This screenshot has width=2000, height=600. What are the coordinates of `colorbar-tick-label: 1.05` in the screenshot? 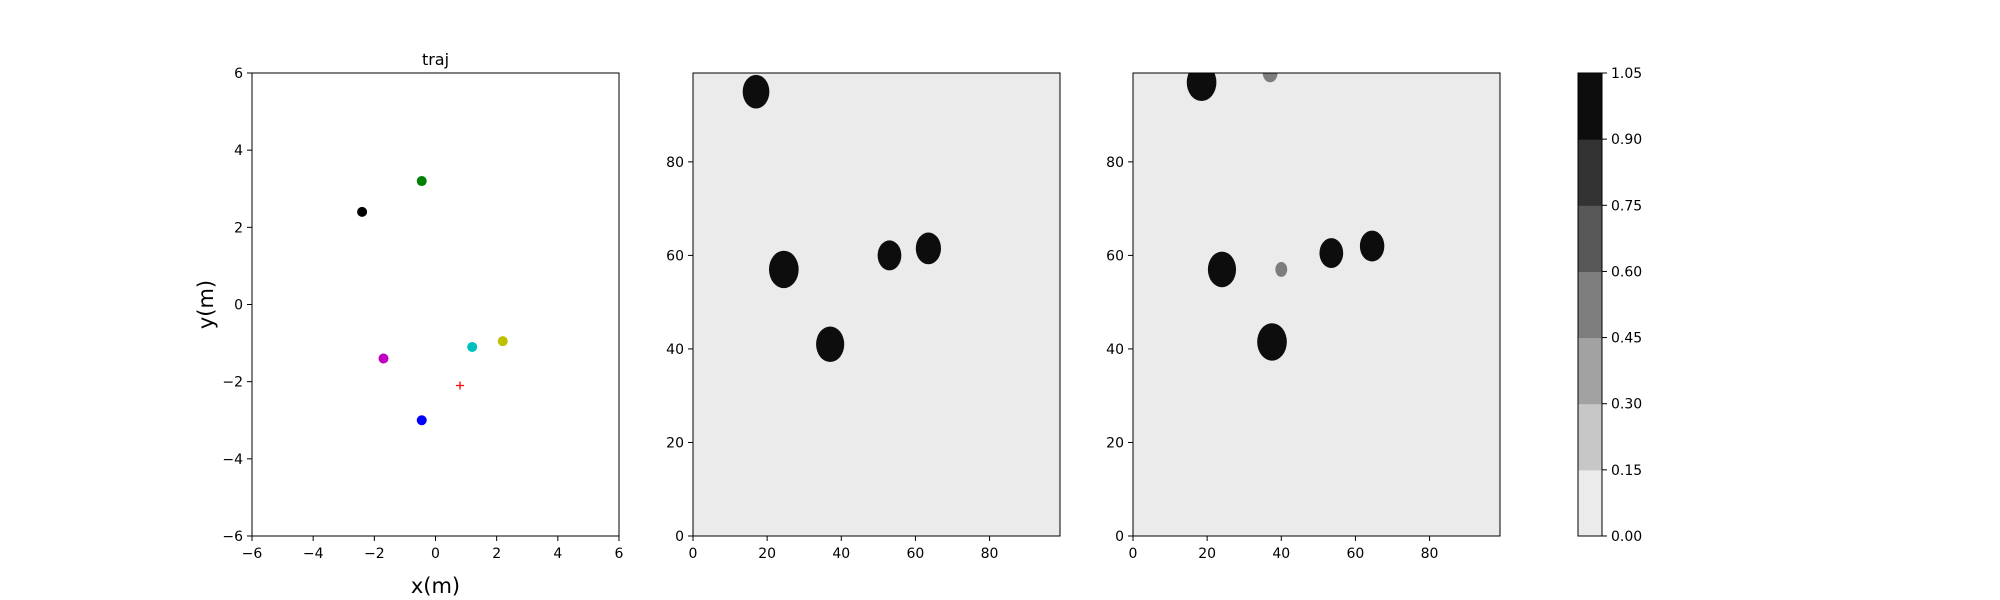 It's located at (1626, 74).